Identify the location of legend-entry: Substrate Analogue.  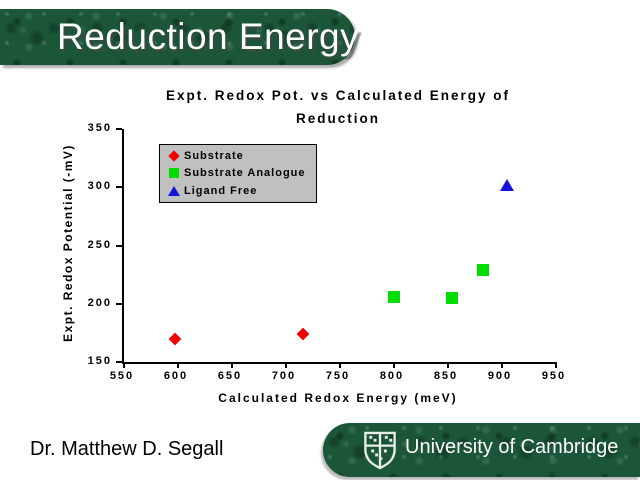
(241, 173).